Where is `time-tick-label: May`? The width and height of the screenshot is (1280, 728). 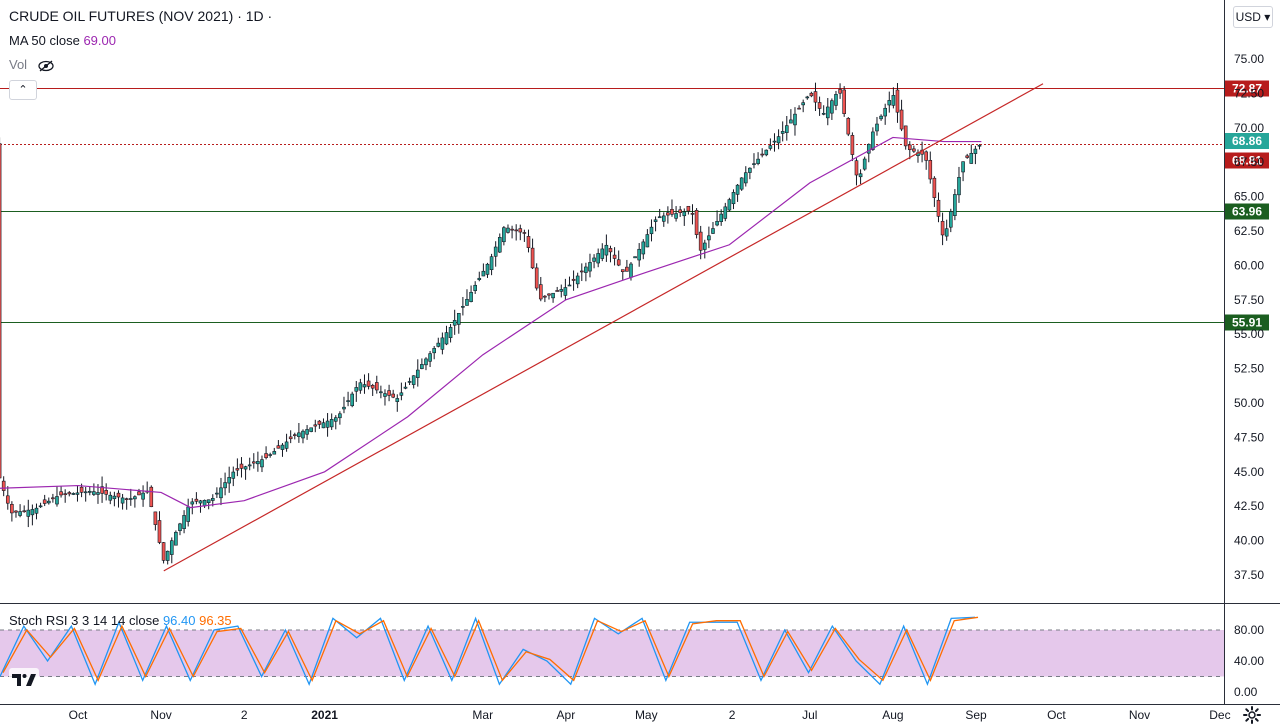
time-tick-label: May is located at coordinates (646, 715).